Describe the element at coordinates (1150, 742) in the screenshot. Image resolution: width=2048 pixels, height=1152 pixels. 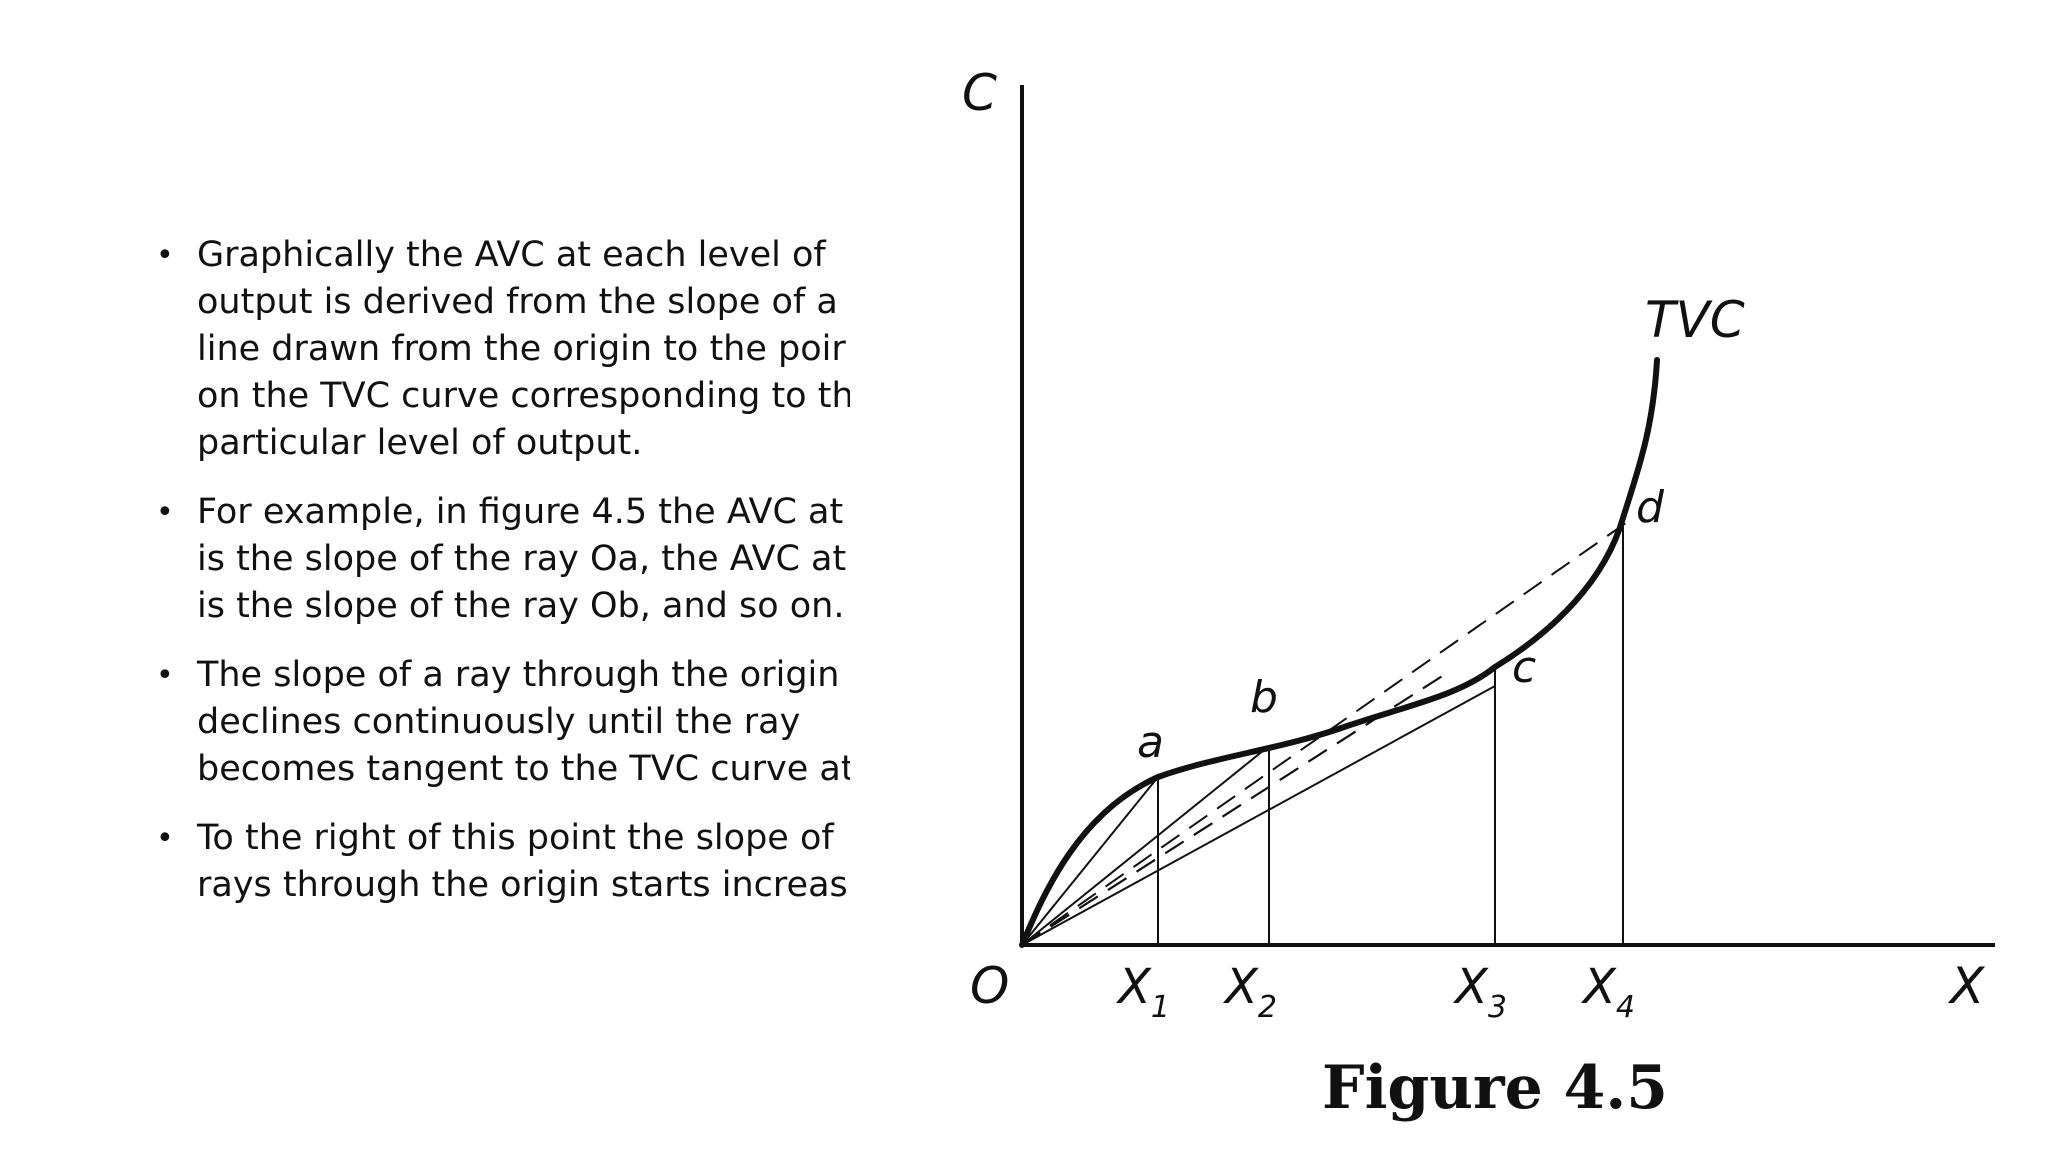
I see `point-label-a: a` at that location.